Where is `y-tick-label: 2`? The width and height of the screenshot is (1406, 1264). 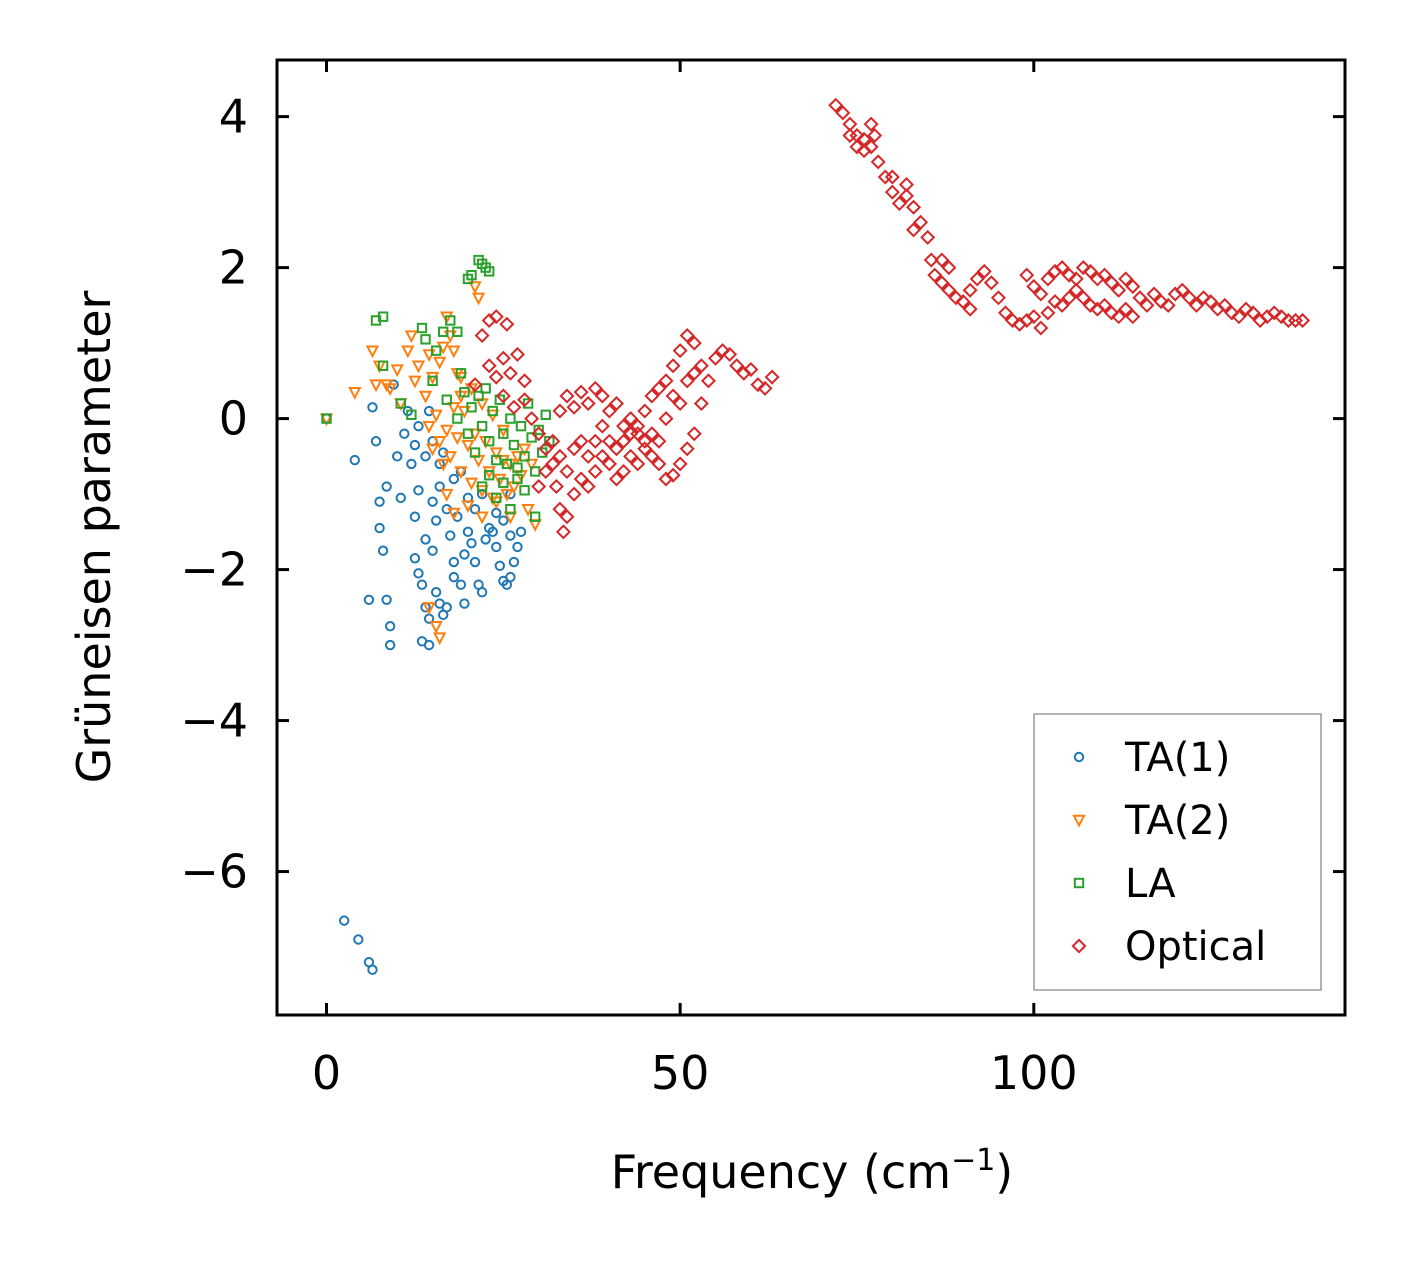 y-tick-label: 2 is located at coordinates (233, 268).